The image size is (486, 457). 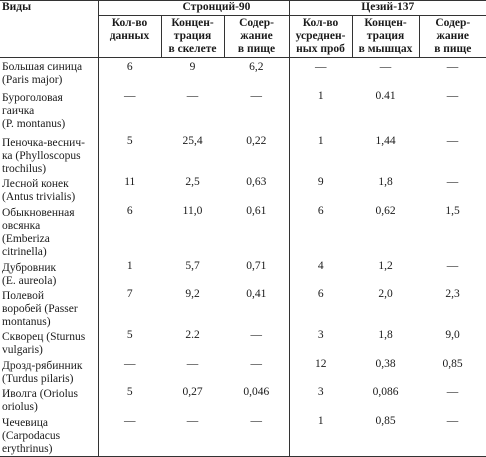 What do you see at coordinates (129, 308) in the screenshot?
I see `table-cell: 7` at bounding box center [129, 308].